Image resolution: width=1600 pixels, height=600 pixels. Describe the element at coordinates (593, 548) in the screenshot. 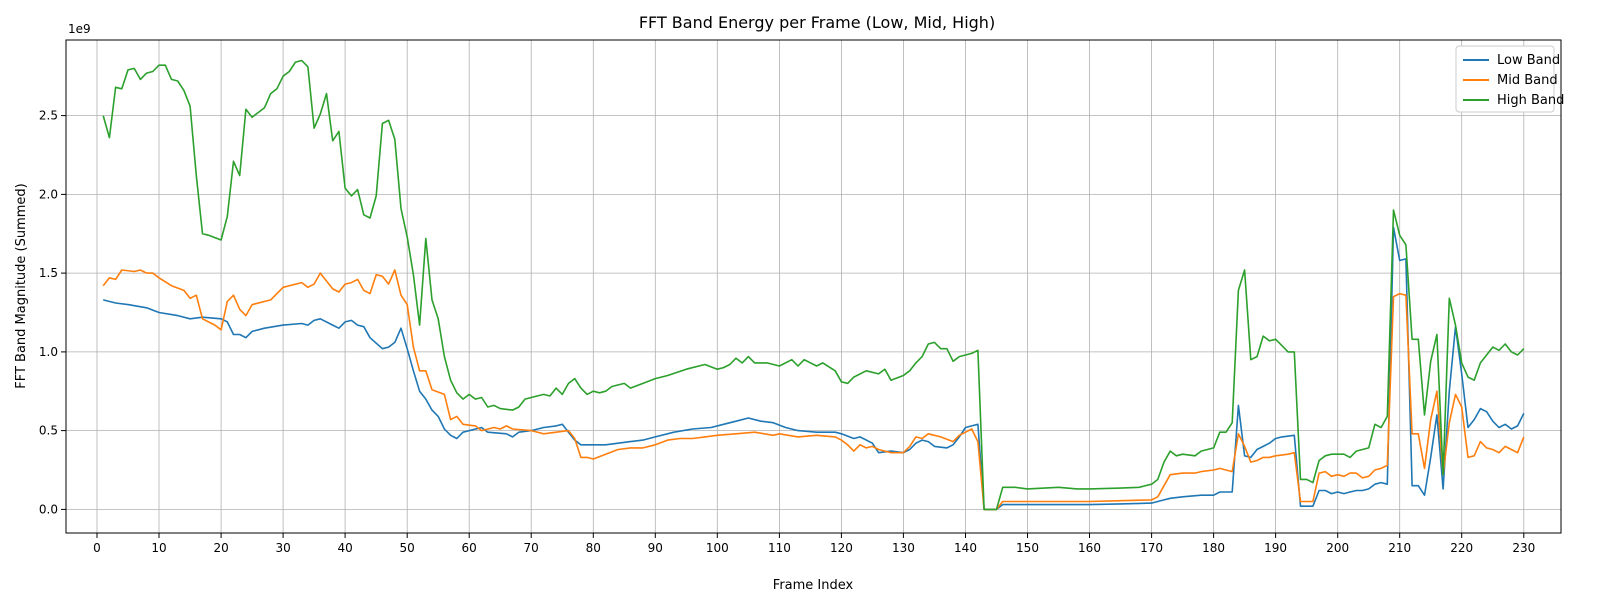

I see `x-tick-label: 80` at that location.